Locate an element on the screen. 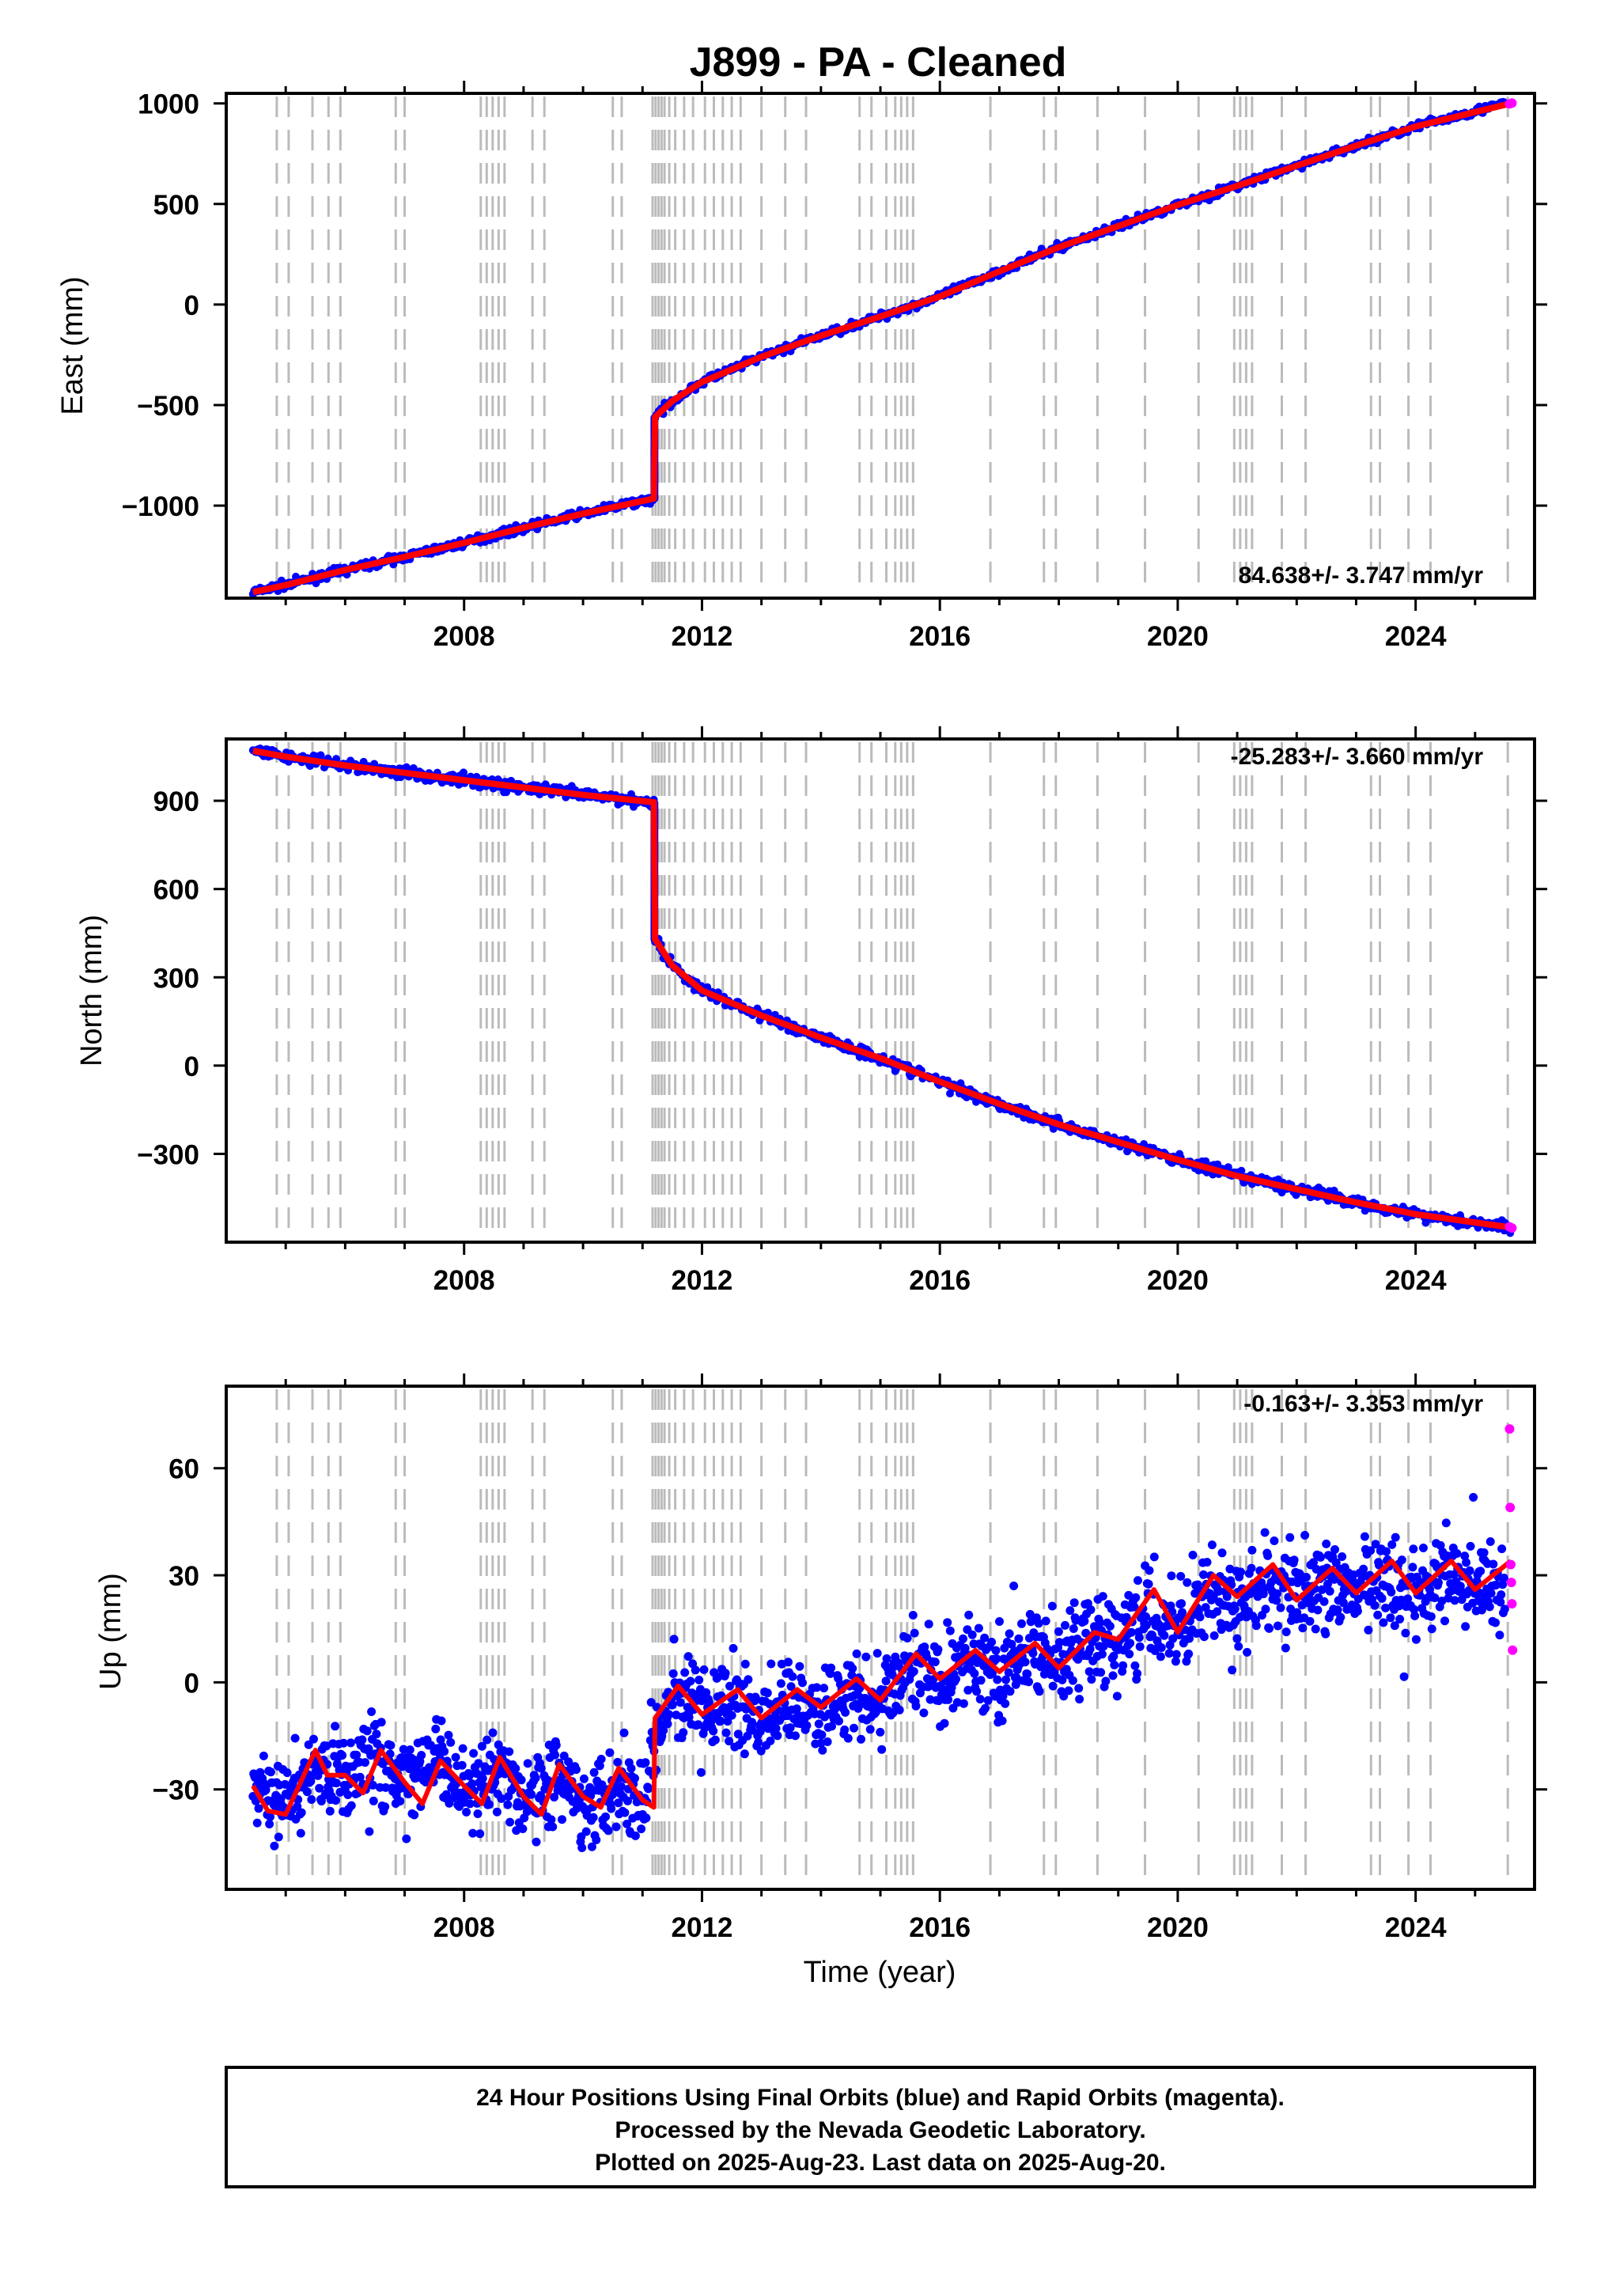 This screenshot has width=1601, height=2296. east-x-tick-label: 2016 is located at coordinates (940, 636).